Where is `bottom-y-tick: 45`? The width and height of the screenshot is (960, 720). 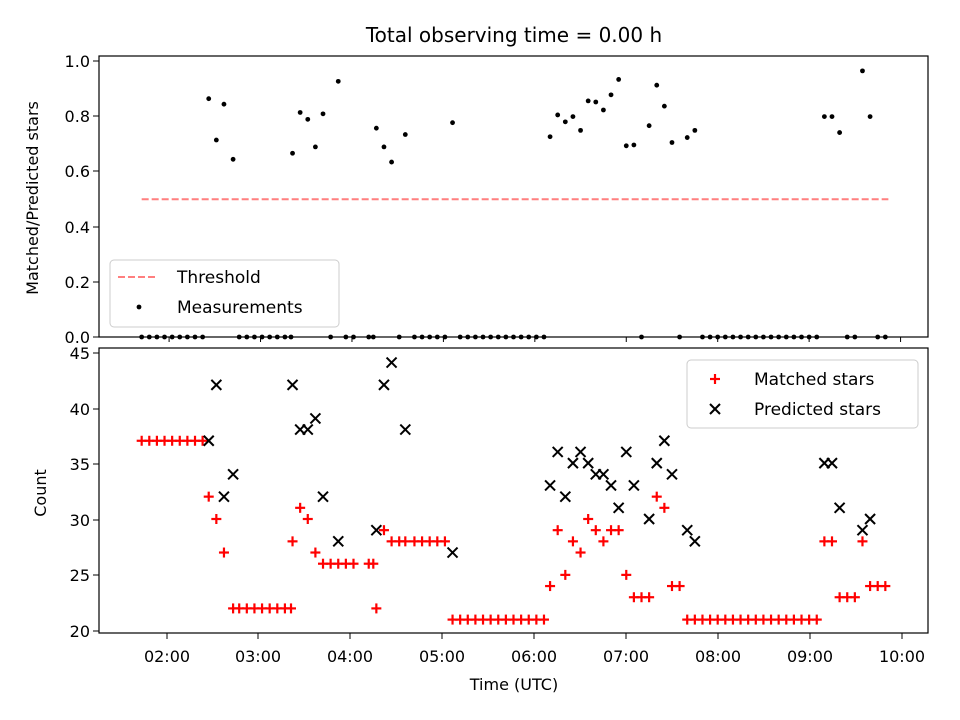 bottom-y-tick: 45 is located at coordinates (84, 353).